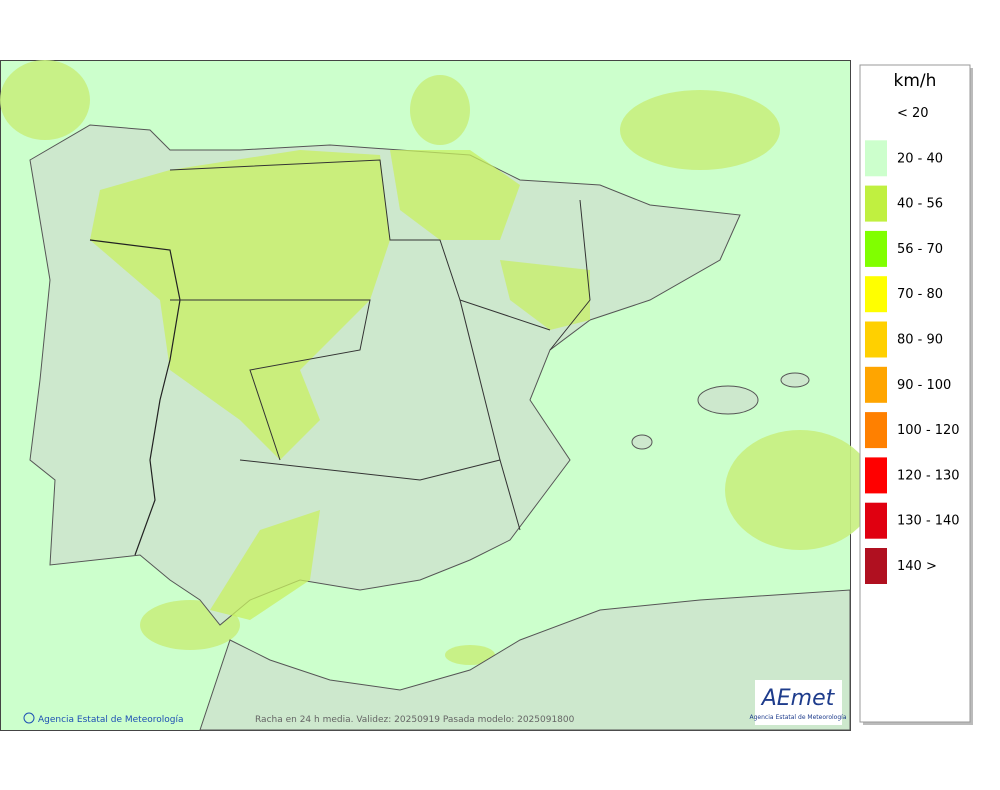 This screenshot has width=1000, height=790. Describe the element at coordinates (798, 717) in the screenshot. I see `logo-subtitle: Agencia Estatal de Meteorología` at that location.